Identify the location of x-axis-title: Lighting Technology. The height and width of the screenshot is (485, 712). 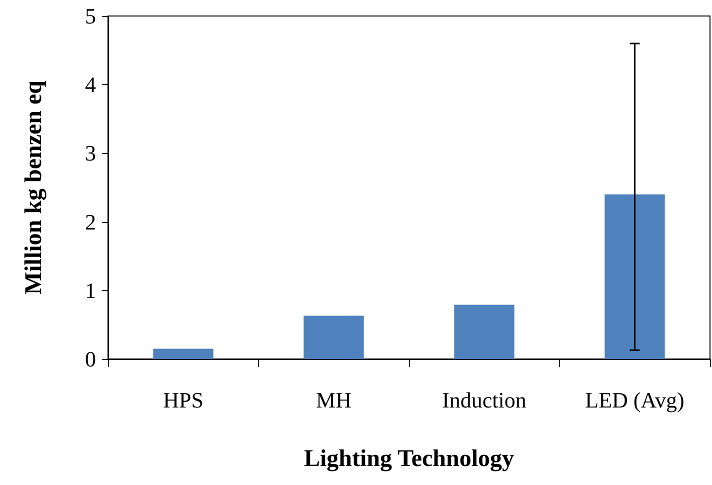
(409, 459).